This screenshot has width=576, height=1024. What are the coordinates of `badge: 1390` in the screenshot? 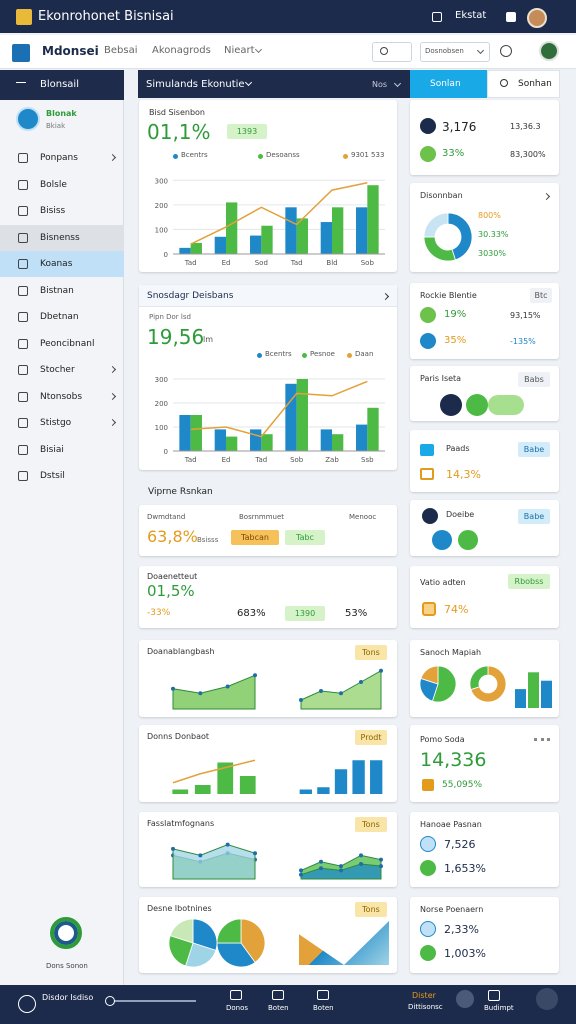 It's located at (305, 613).